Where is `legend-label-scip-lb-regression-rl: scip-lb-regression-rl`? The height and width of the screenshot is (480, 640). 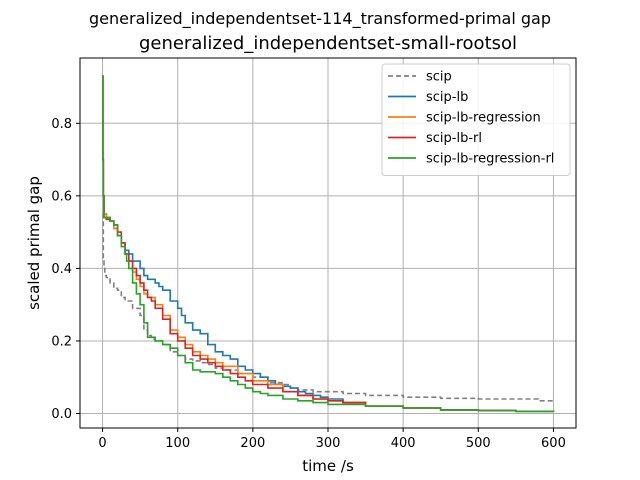 legend-label-scip-lb-regression-rl: scip-lb-regression-rl is located at coordinates (490, 159).